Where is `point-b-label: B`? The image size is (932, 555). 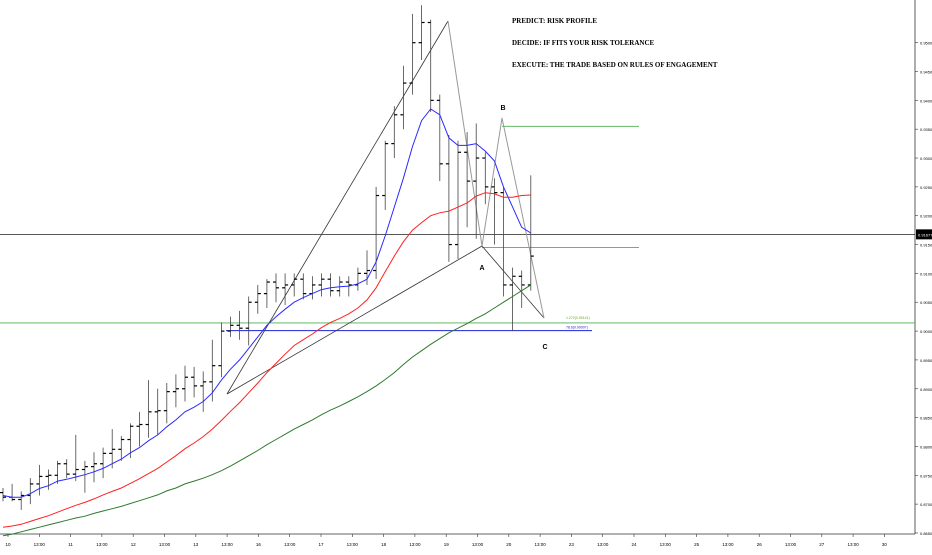
point-b-label: B is located at coordinates (502, 108).